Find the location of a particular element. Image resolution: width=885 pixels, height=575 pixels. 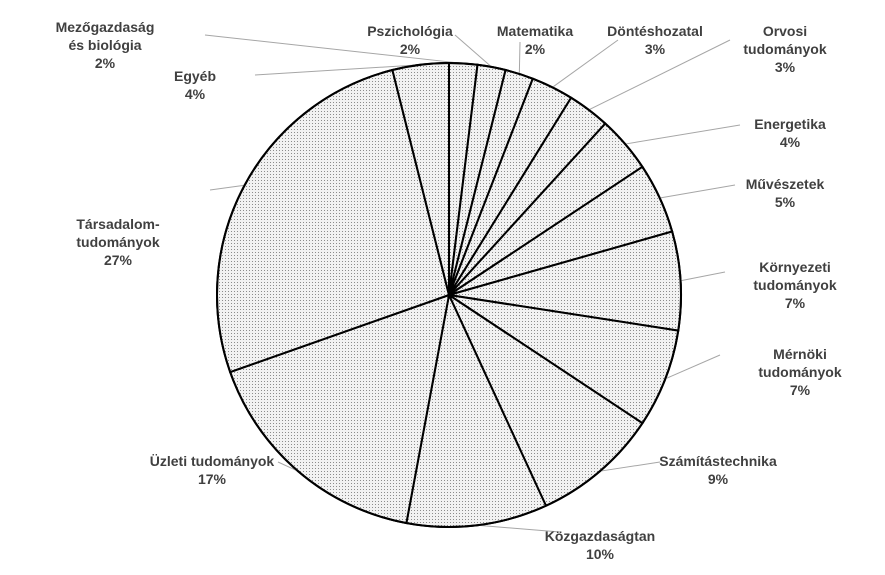

category-label: Mezőgazdaság és biológia is located at coordinates (105, 36).